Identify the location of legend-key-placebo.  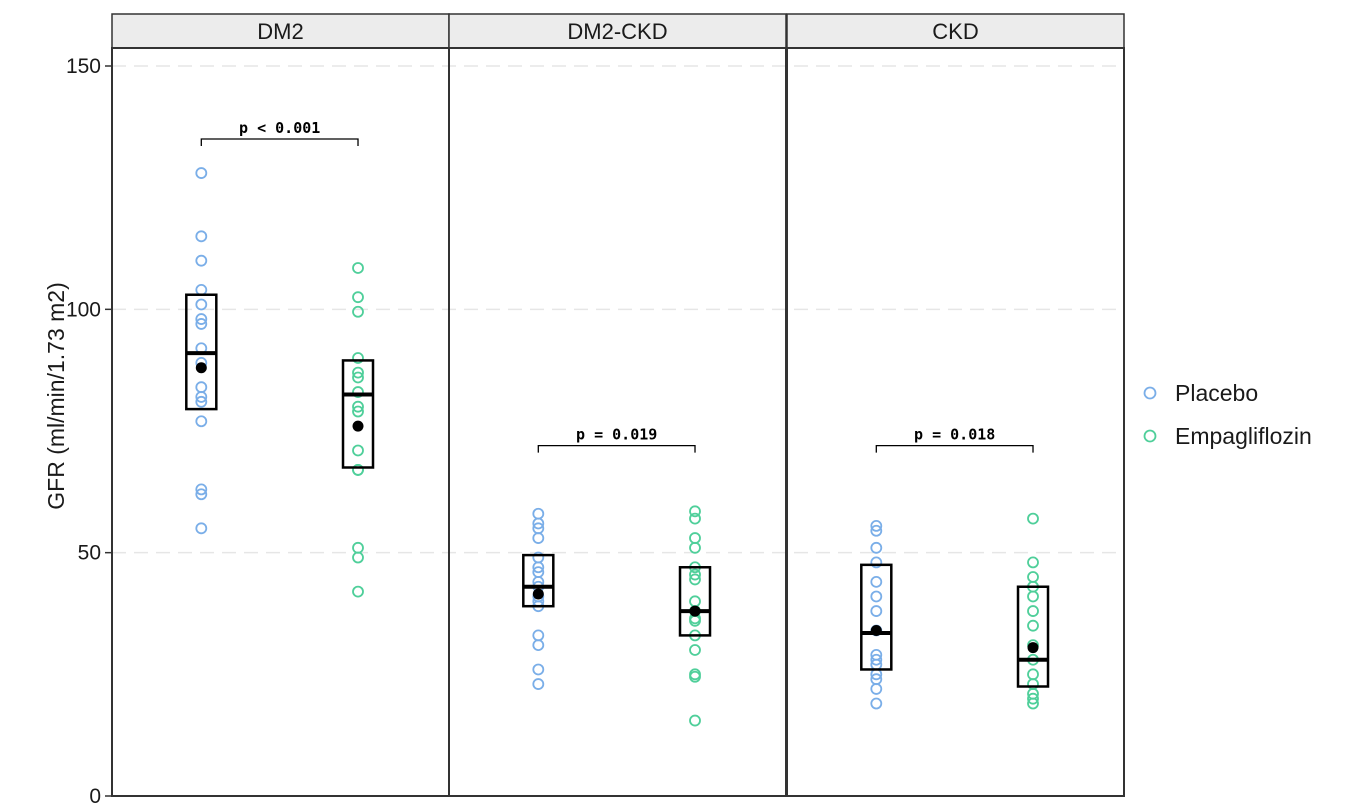
(1150, 393).